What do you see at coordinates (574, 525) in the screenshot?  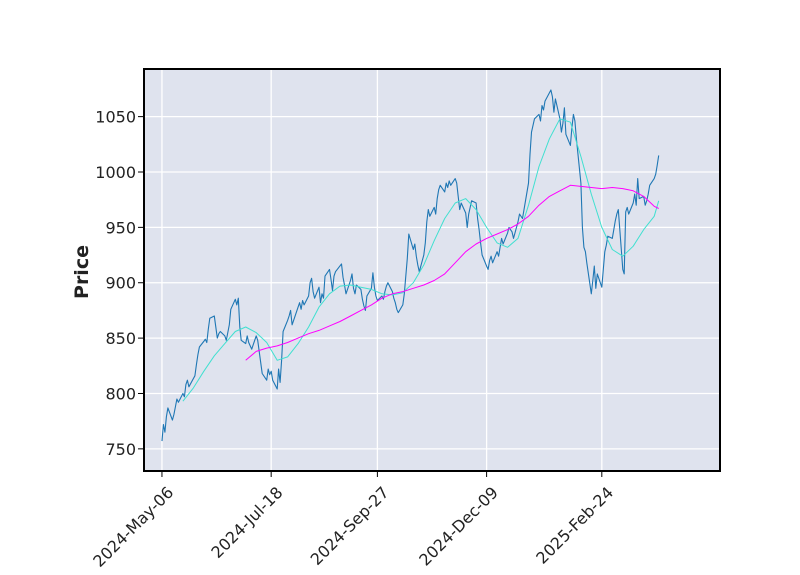 I see `x-tick-label: 2025-Feb-24` at bounding box center [574, 525].